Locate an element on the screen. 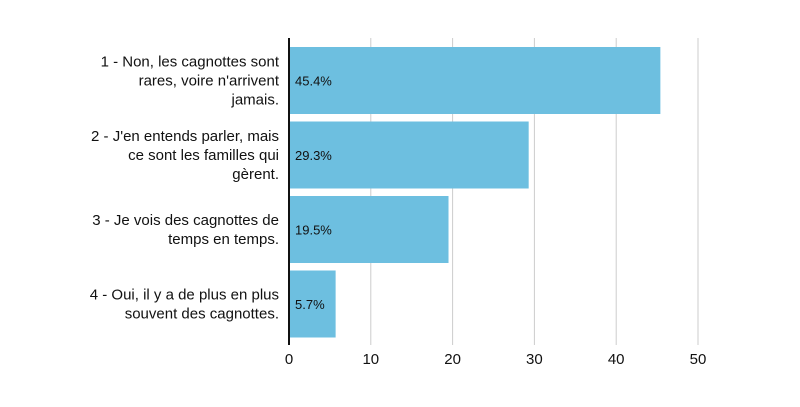 The width and height of the screenshot is (800, 407). category-label-line: souvent des cagnottes. is located at coordinates (202, 314).